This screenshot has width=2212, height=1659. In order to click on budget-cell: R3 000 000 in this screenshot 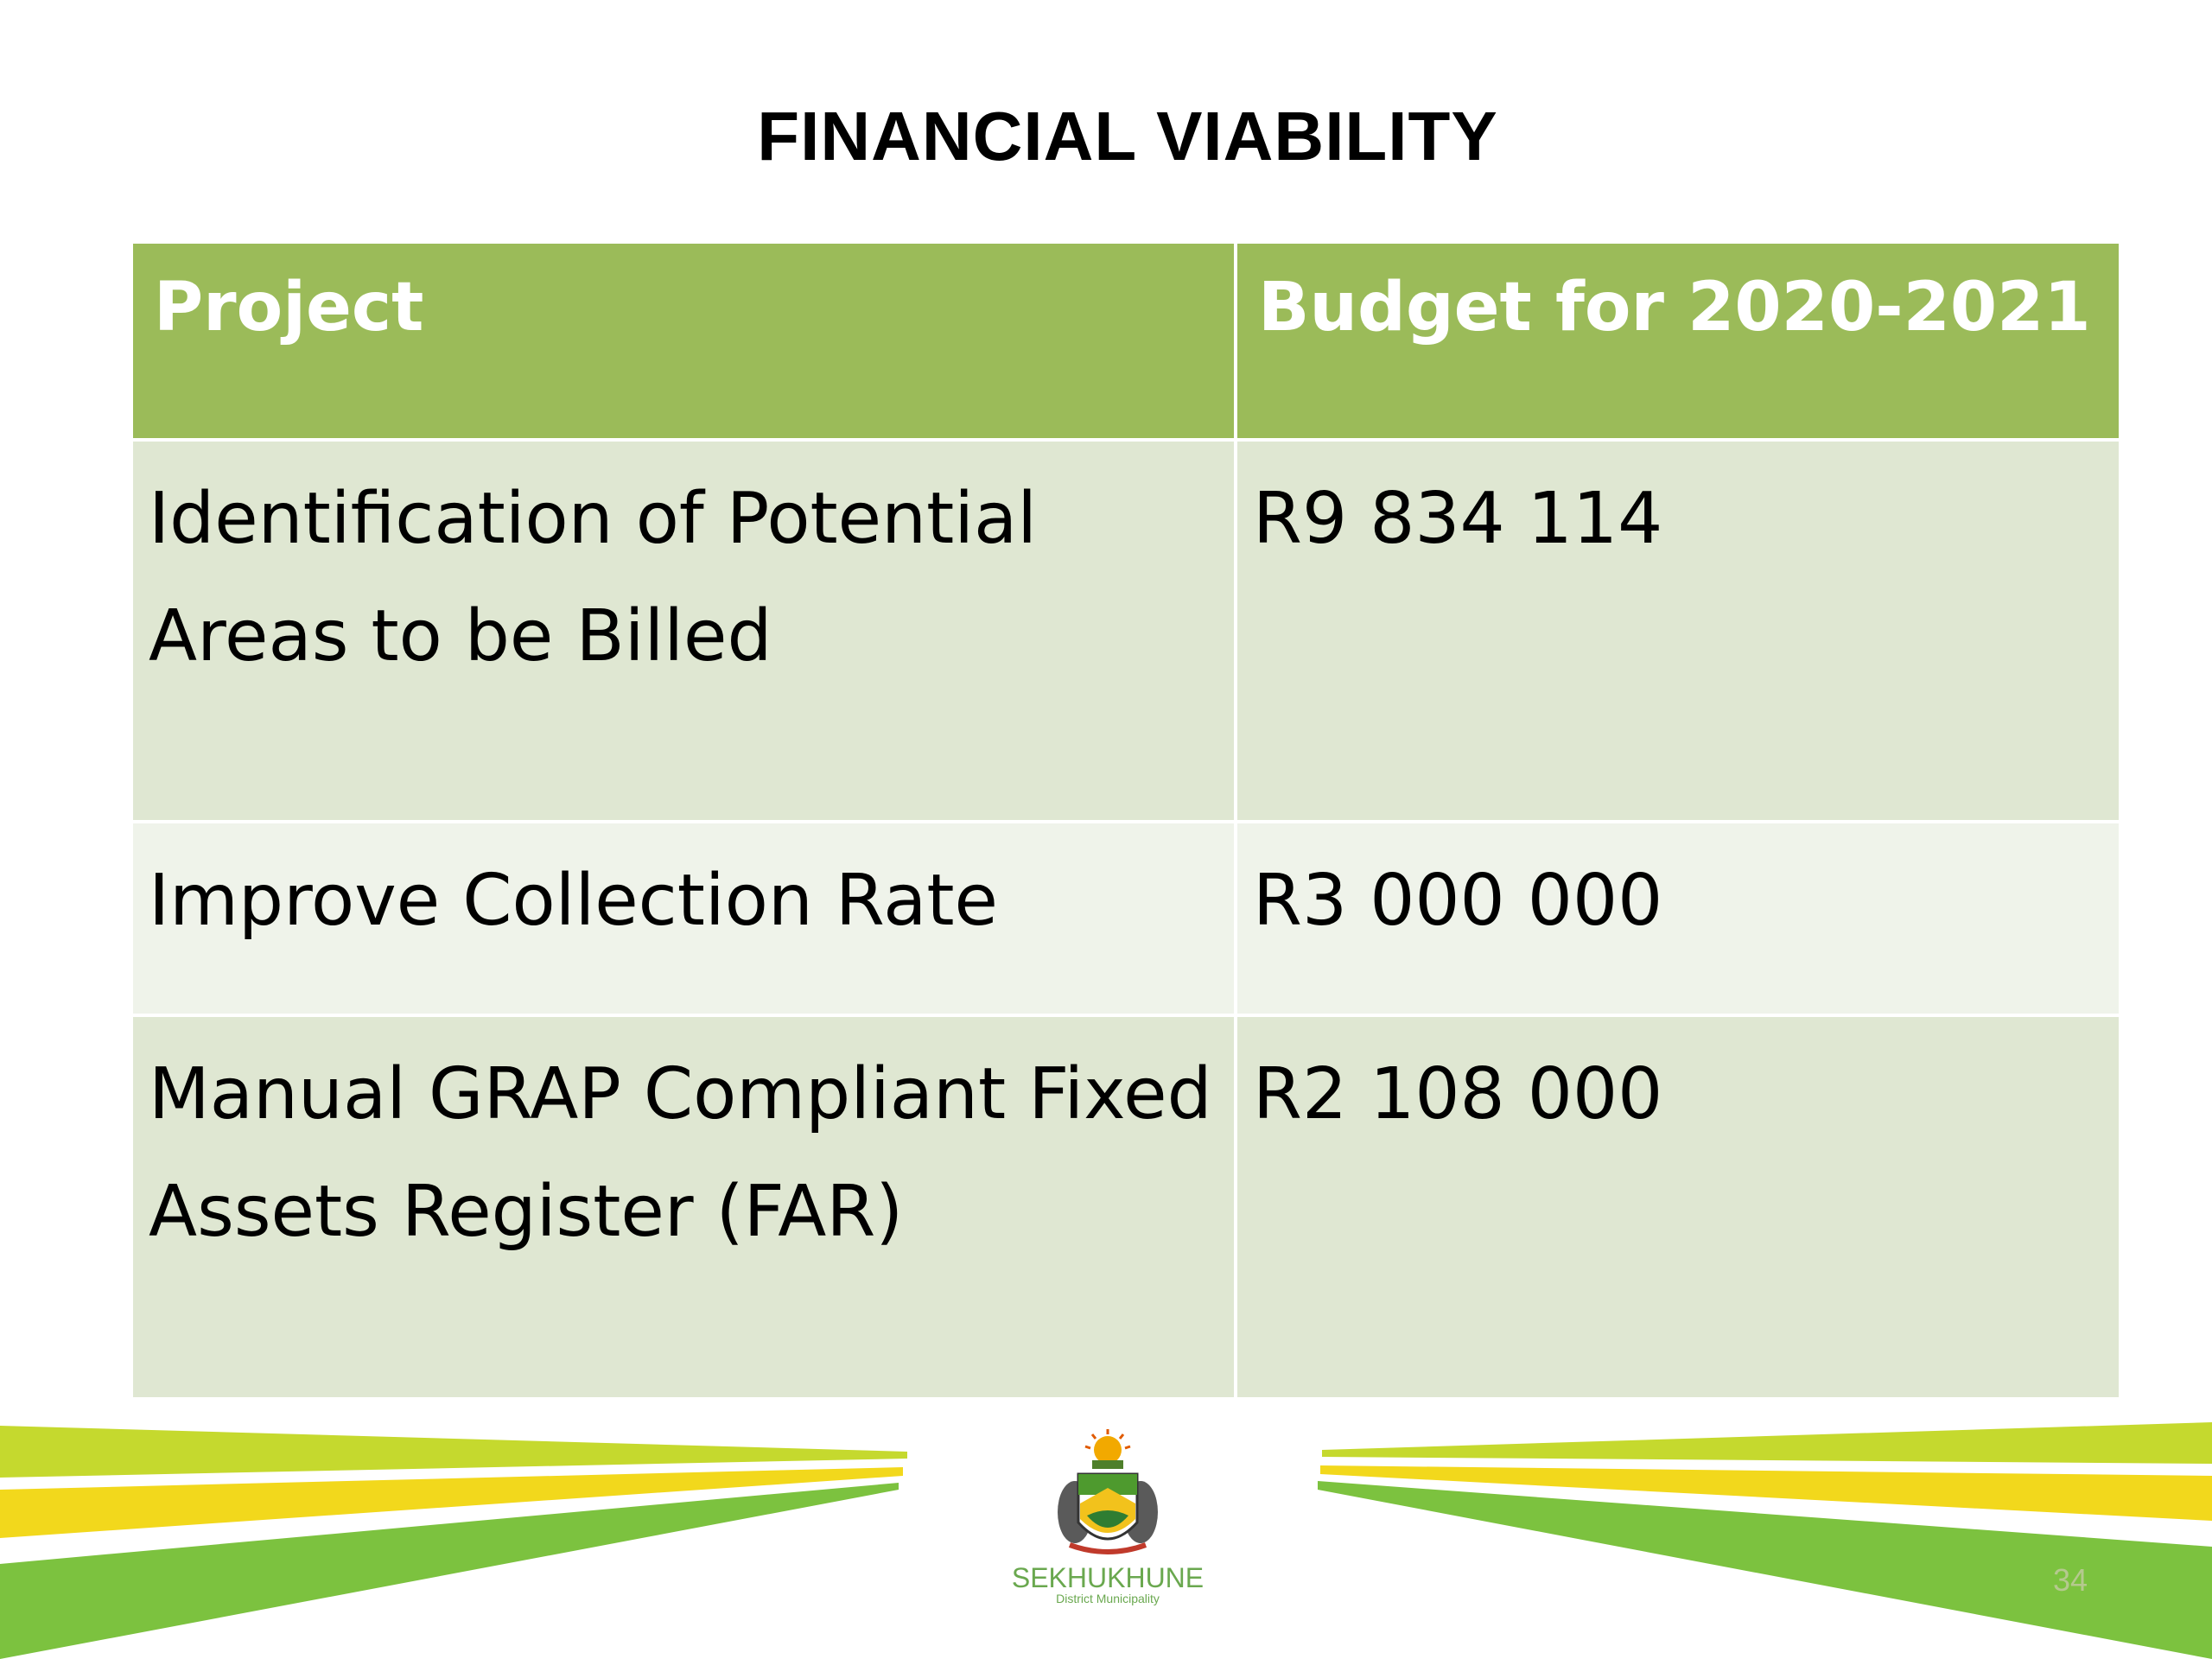, I will do `click(1678, 918)`.